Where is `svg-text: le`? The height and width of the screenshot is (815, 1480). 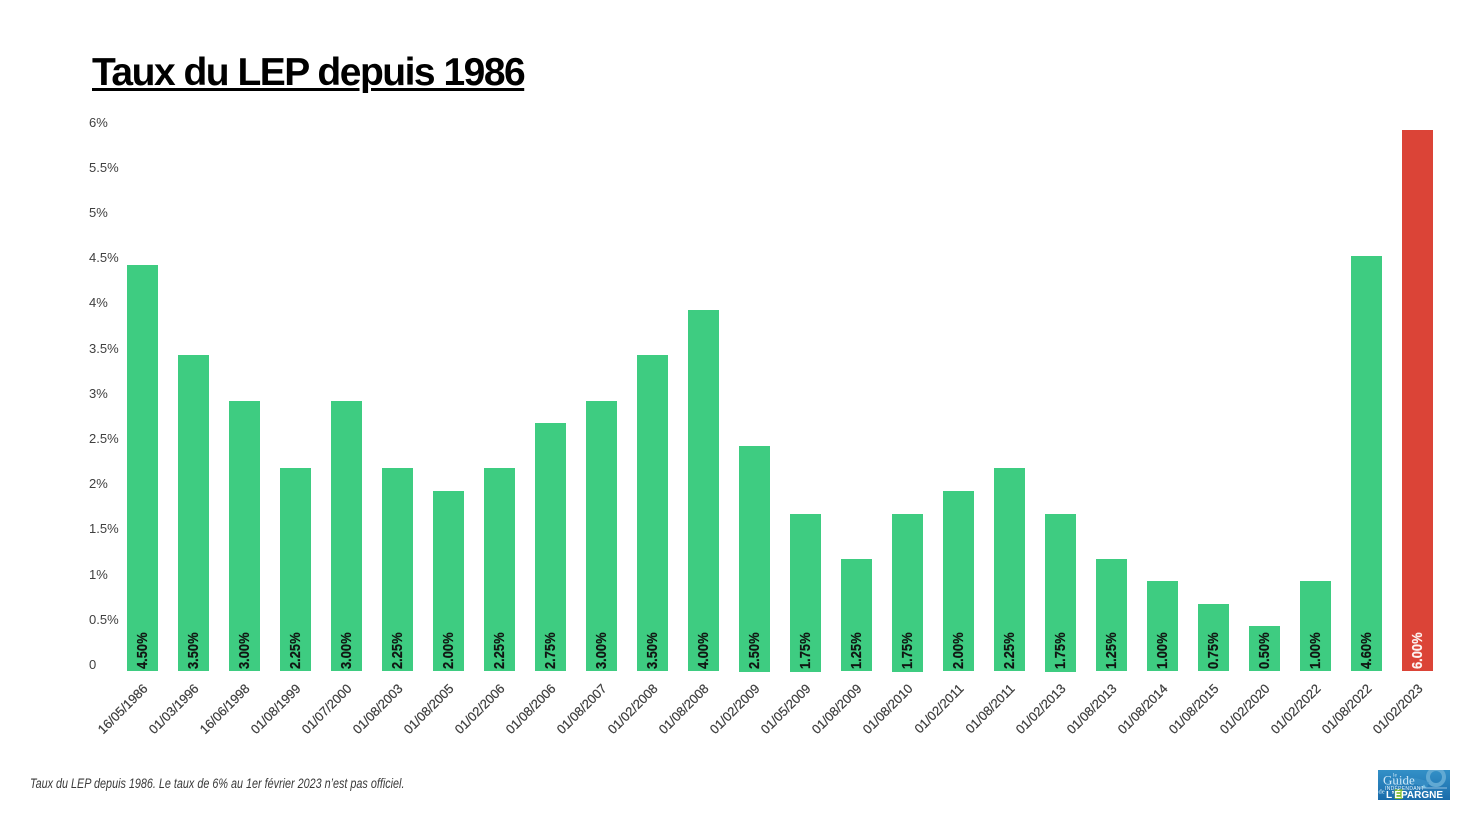 svg-text: le is located at coordinates (1395, 776).